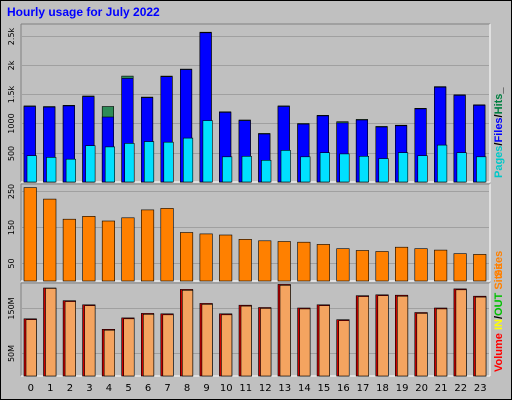 Image resolution: width=512 pixels, height=400 pixels. What do you see at coordinates (499, 104) in the screenshot?
I see `hits-legend-item: Hits` at bounding box center [499, 104].